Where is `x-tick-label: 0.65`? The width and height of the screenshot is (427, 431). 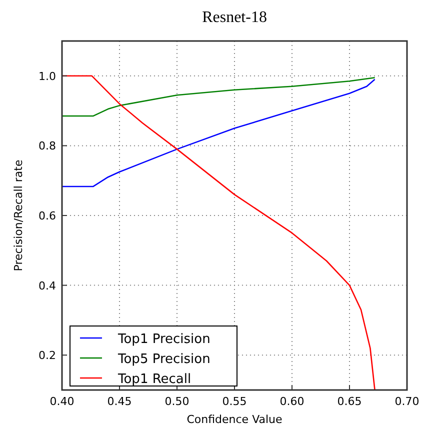
x-tick-label: 0.65 is located at coordinates (349, 401).